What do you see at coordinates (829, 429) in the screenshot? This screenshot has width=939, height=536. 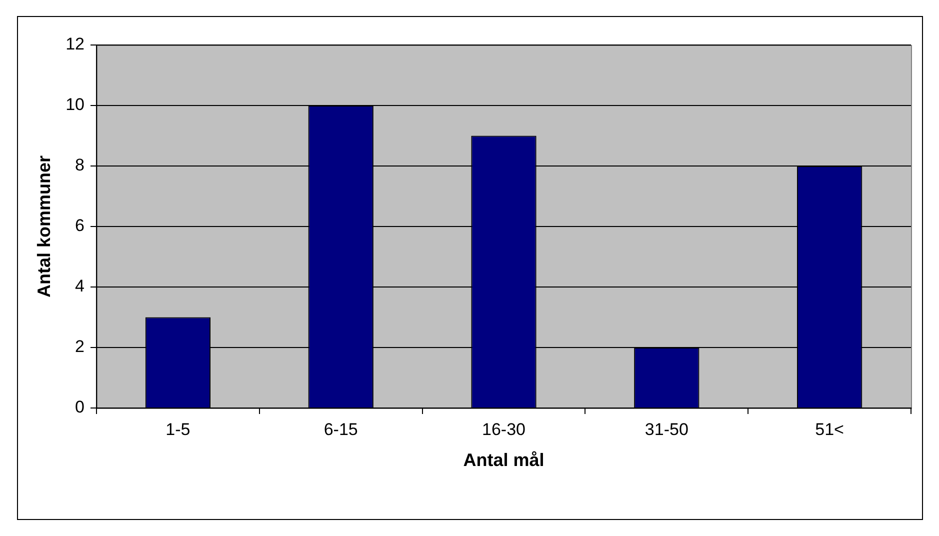 I see `x-tick-label: 51<` at bounding box center [829, 429].